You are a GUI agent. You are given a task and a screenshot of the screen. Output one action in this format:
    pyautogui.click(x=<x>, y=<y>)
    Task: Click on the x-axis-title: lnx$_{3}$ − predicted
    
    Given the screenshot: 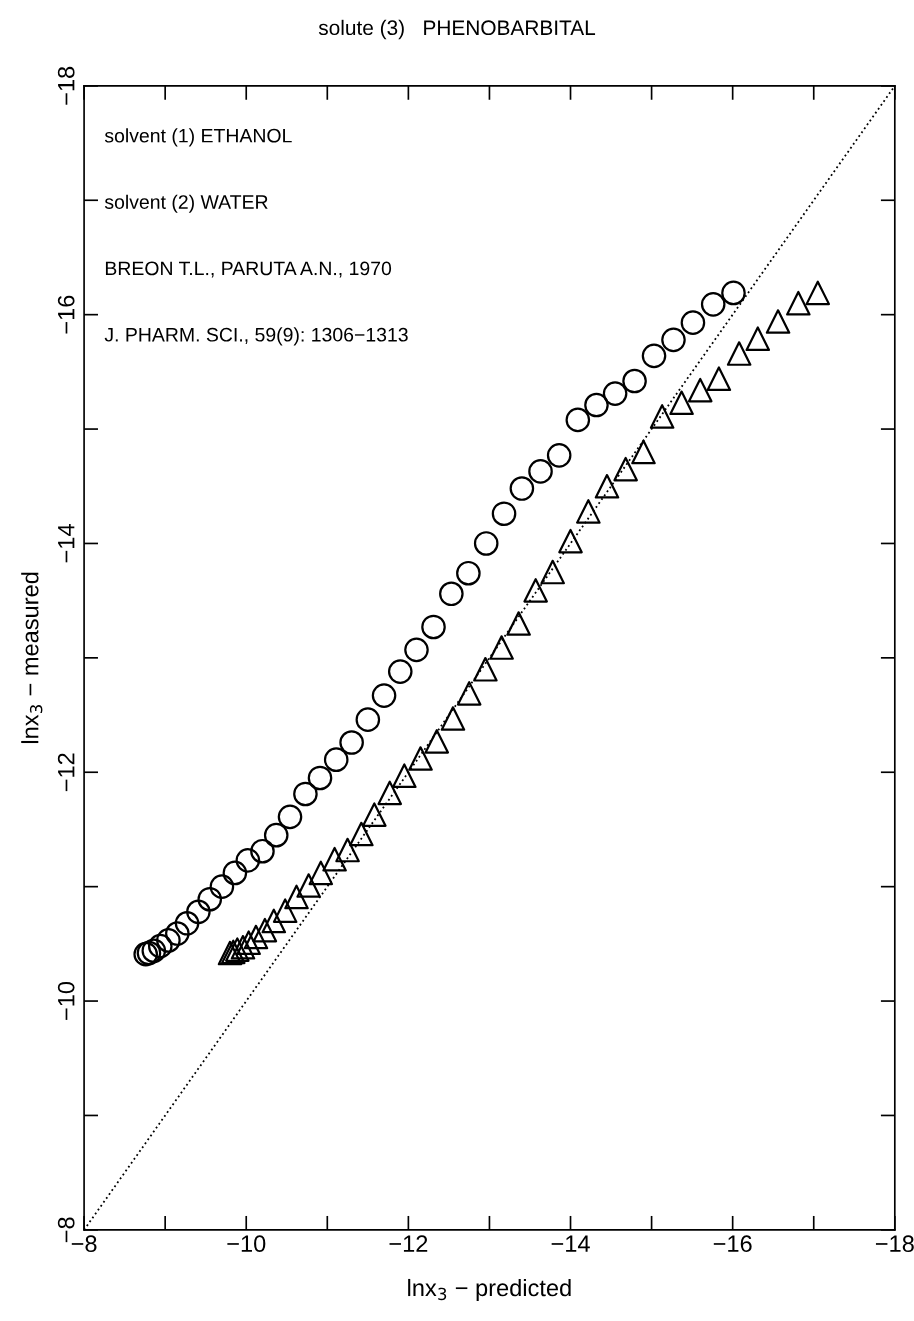 What is the action you would take?
    pyautogui.click(x=489, y=1289)
    